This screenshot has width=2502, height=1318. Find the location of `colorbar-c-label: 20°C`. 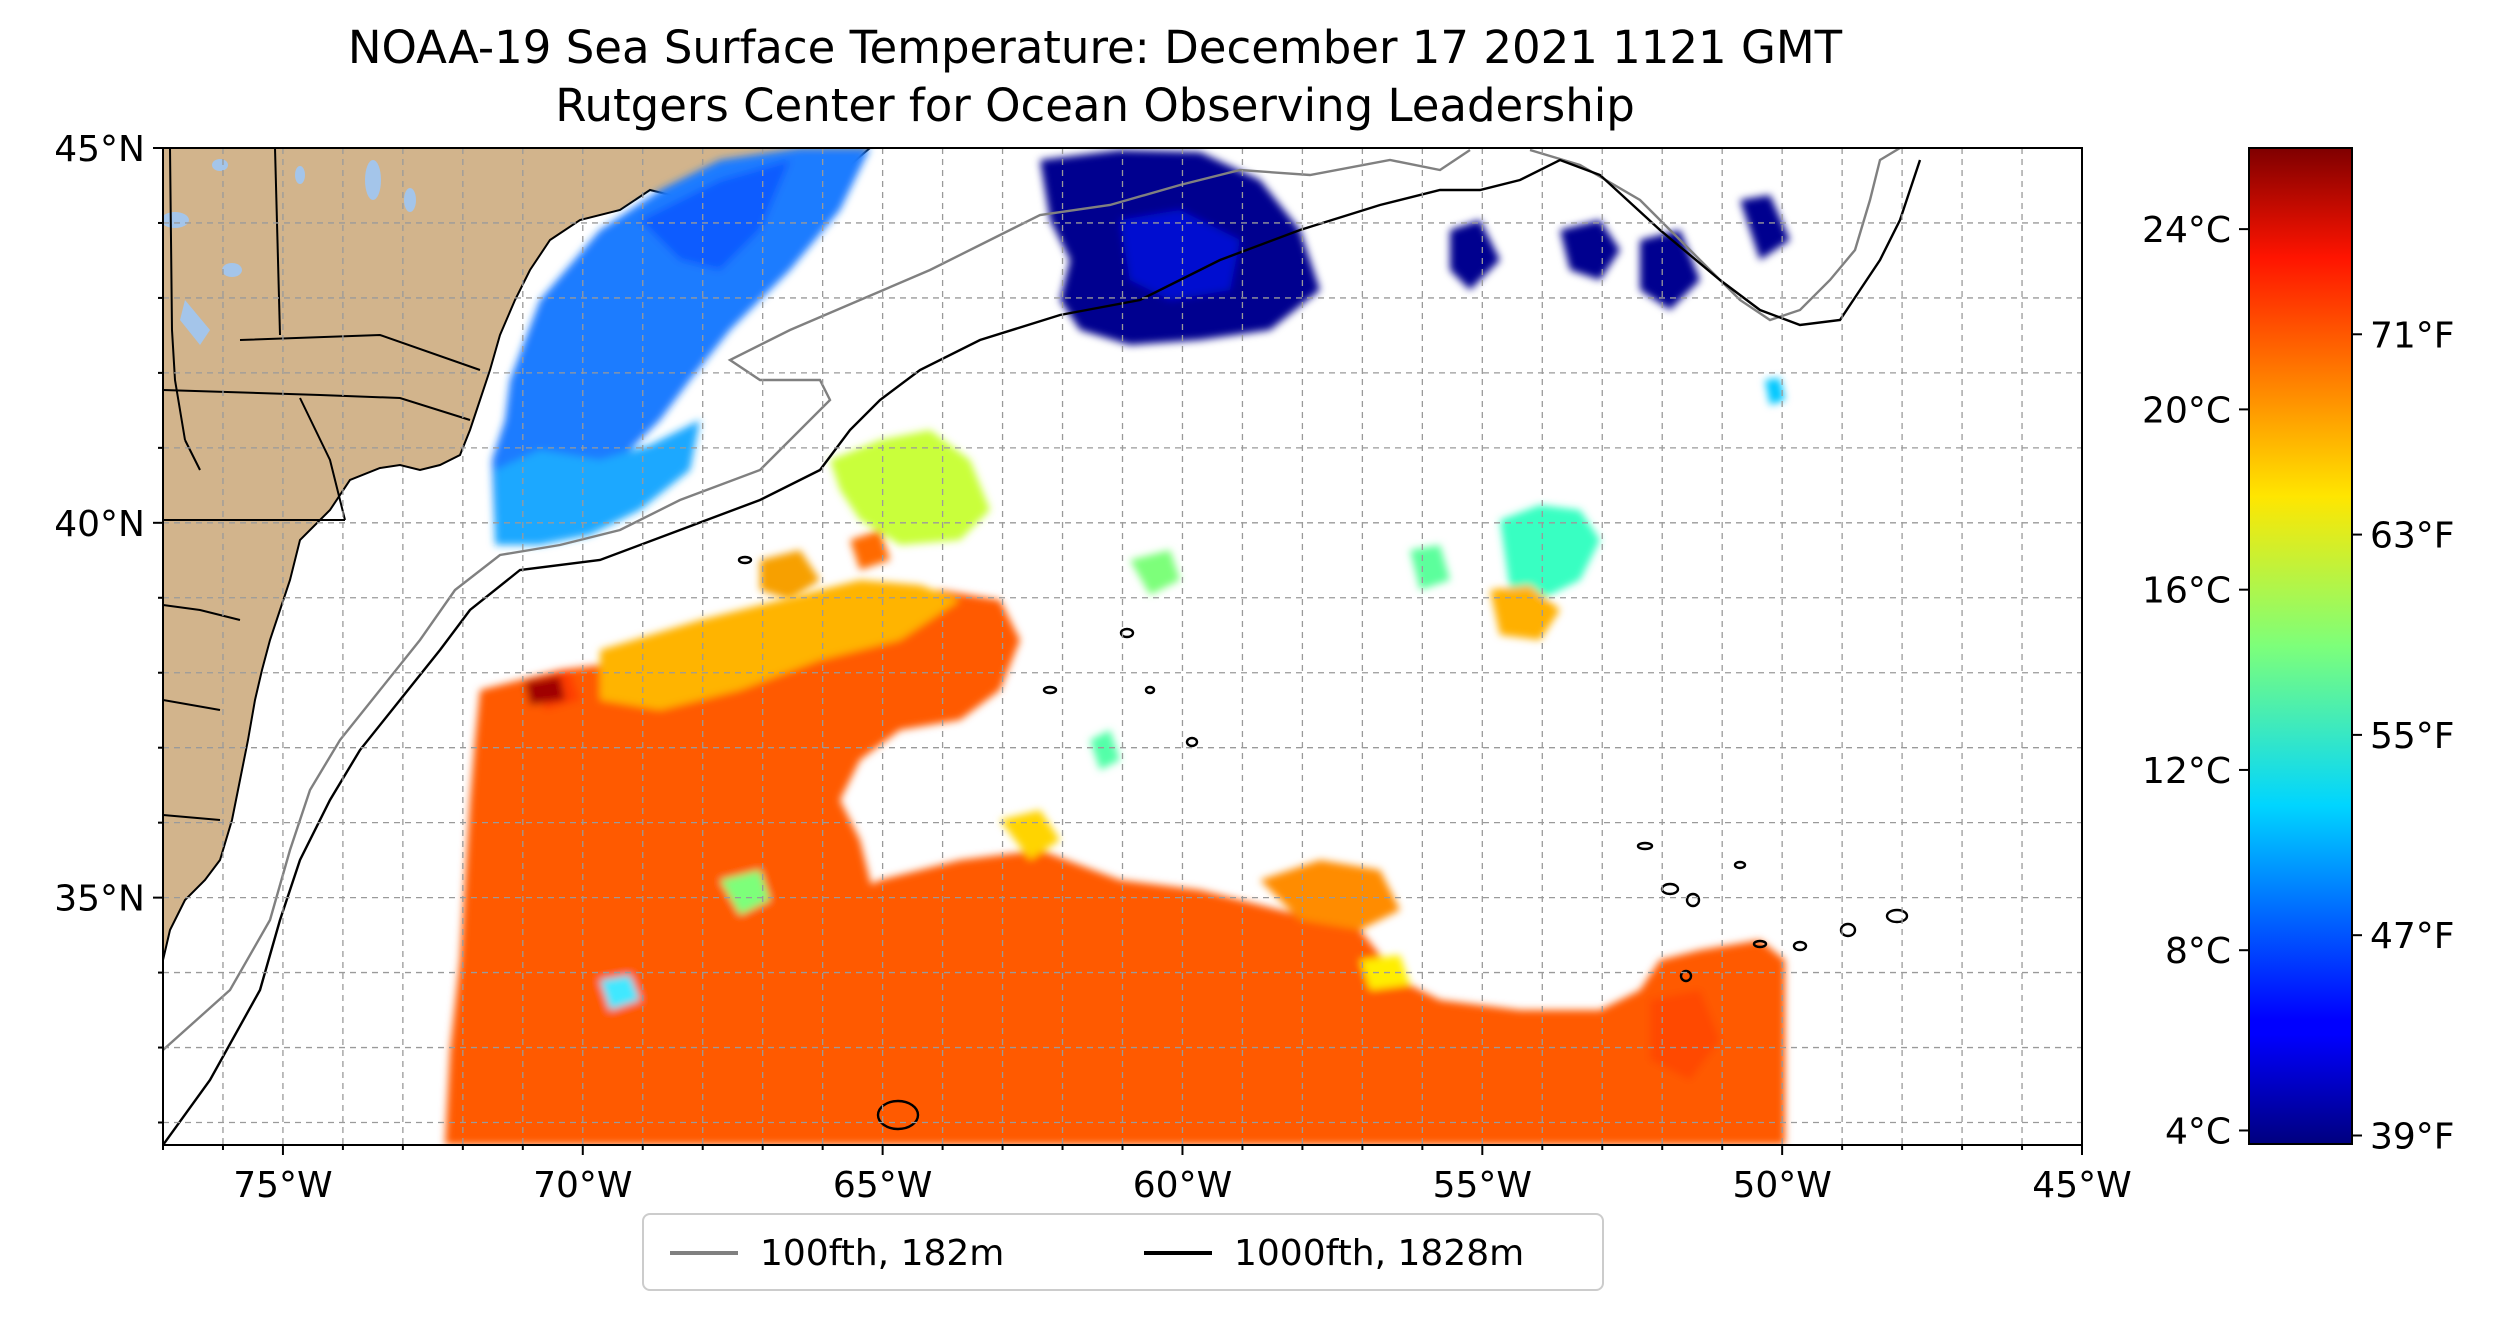

colorbar-c-label: 20°C is located at coordinates (2186, 410).